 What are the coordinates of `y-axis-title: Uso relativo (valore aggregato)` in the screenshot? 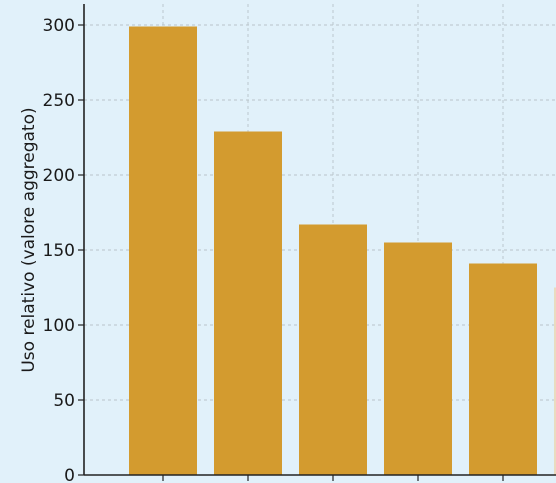 It's located at (29, 239).